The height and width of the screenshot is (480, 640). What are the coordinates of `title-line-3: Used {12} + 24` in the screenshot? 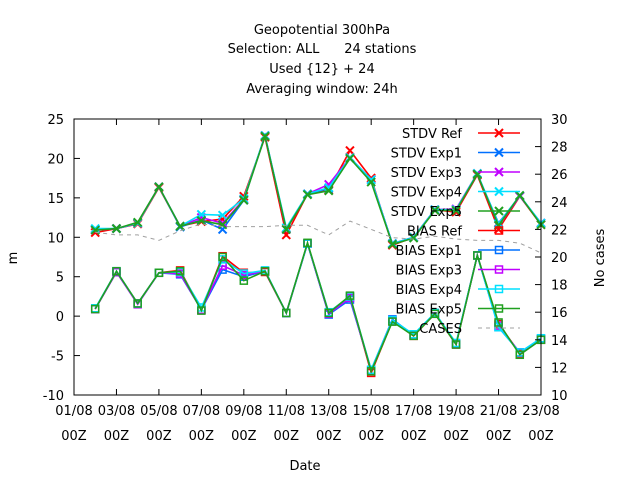 It's located at (321, 69).